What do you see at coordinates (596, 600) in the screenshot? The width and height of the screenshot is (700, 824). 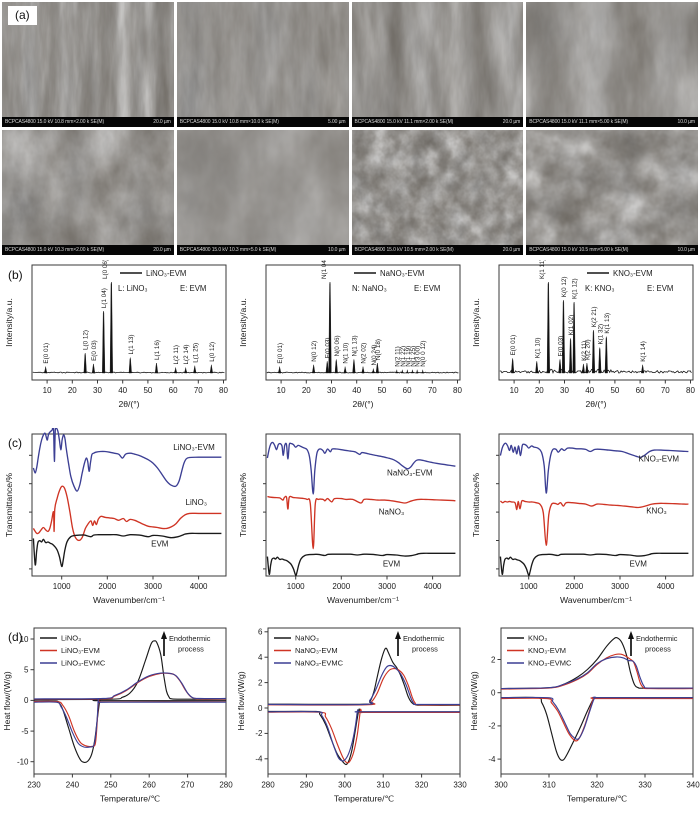 I see `x-axis-label: Wavenumber/cm⁻¹` at bounding box center [596, 600].